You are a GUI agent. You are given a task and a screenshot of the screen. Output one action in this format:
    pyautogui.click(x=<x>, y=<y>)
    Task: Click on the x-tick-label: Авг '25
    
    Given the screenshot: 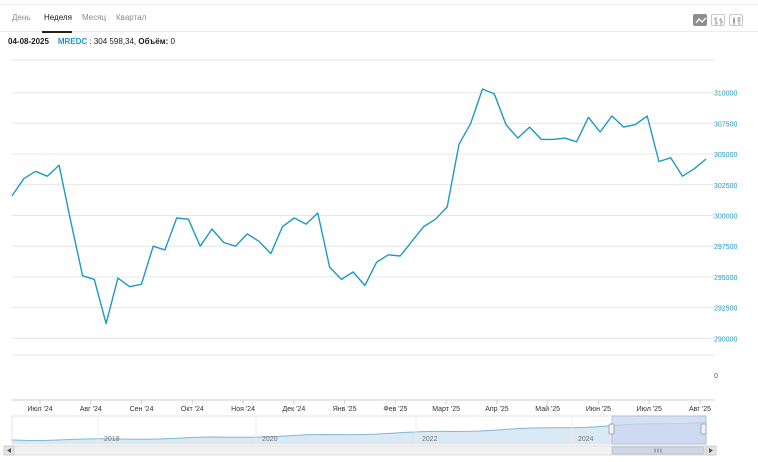 What is the action you would take?
    pyautogui.click(x=700, y=409)
    